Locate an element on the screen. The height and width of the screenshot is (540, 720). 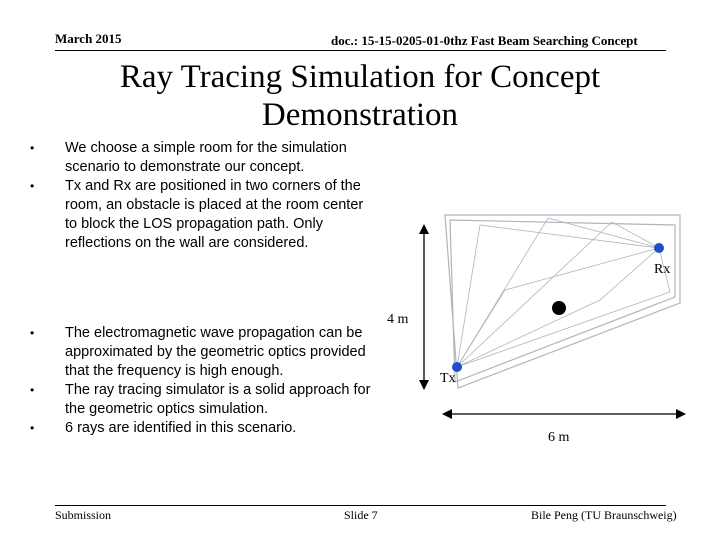
room-walls is located at coordinates (562, 301).